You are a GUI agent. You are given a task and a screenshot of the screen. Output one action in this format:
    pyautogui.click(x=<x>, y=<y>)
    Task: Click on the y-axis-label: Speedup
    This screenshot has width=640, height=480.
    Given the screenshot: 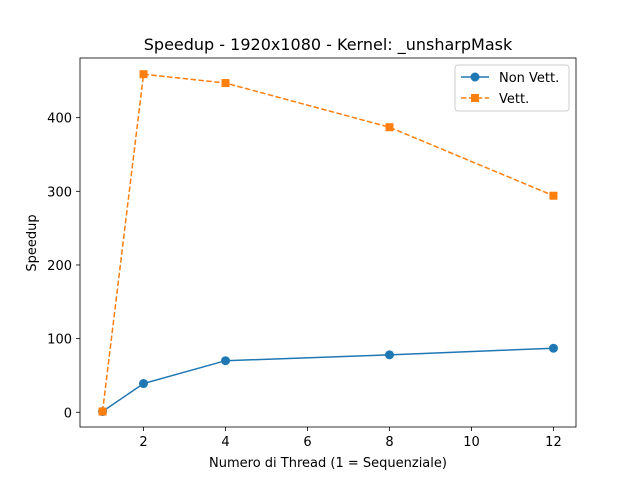 What is the action you would take?
    pyautogui.click(x=32, y=242)
    